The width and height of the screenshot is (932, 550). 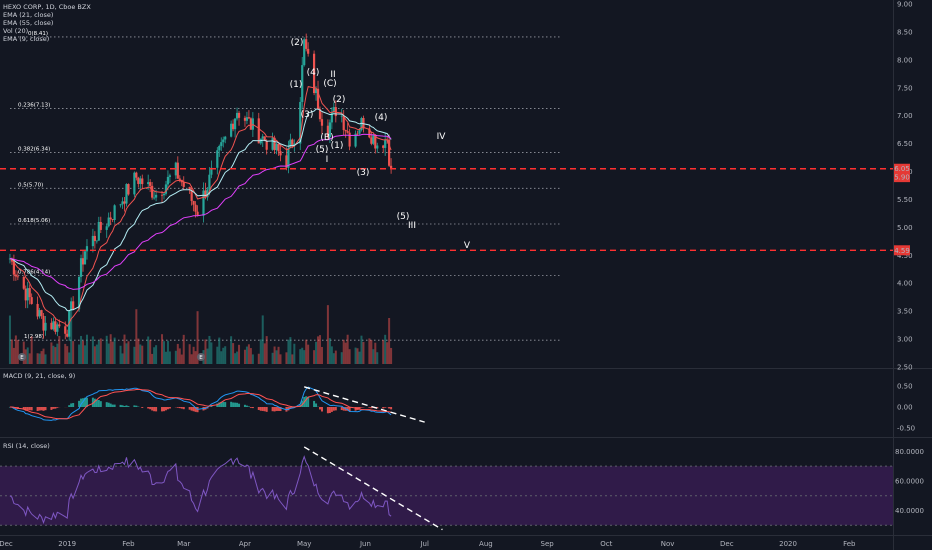 I want to click on wave-label: (2), so click(x=297, y=43).